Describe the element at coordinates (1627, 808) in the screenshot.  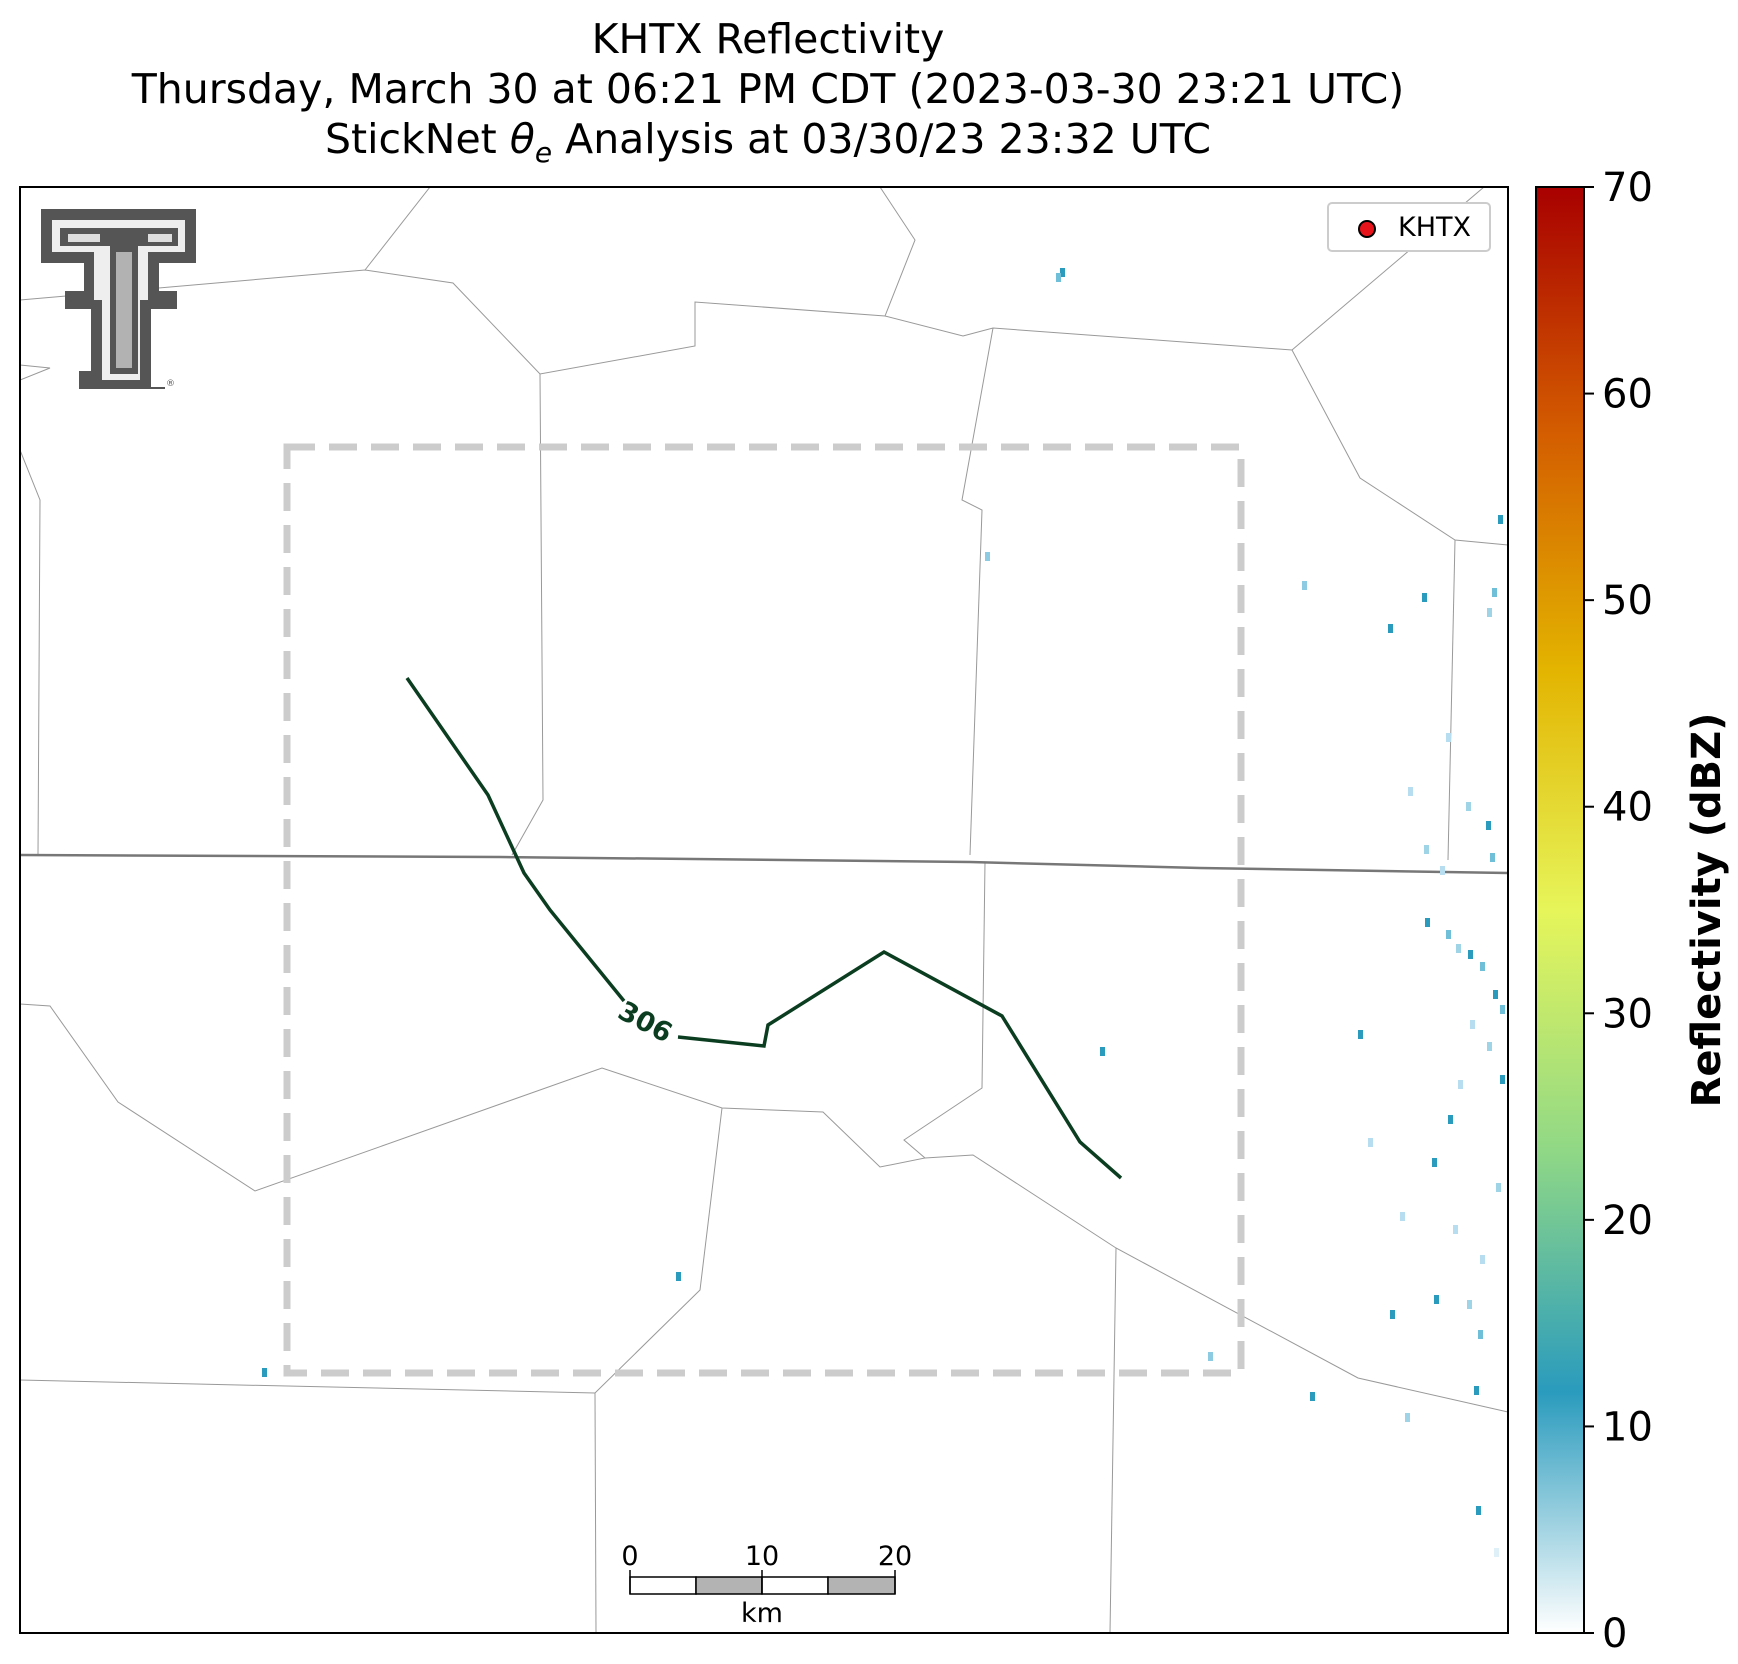
I see `colorbar-tick-label: 40` at that location.